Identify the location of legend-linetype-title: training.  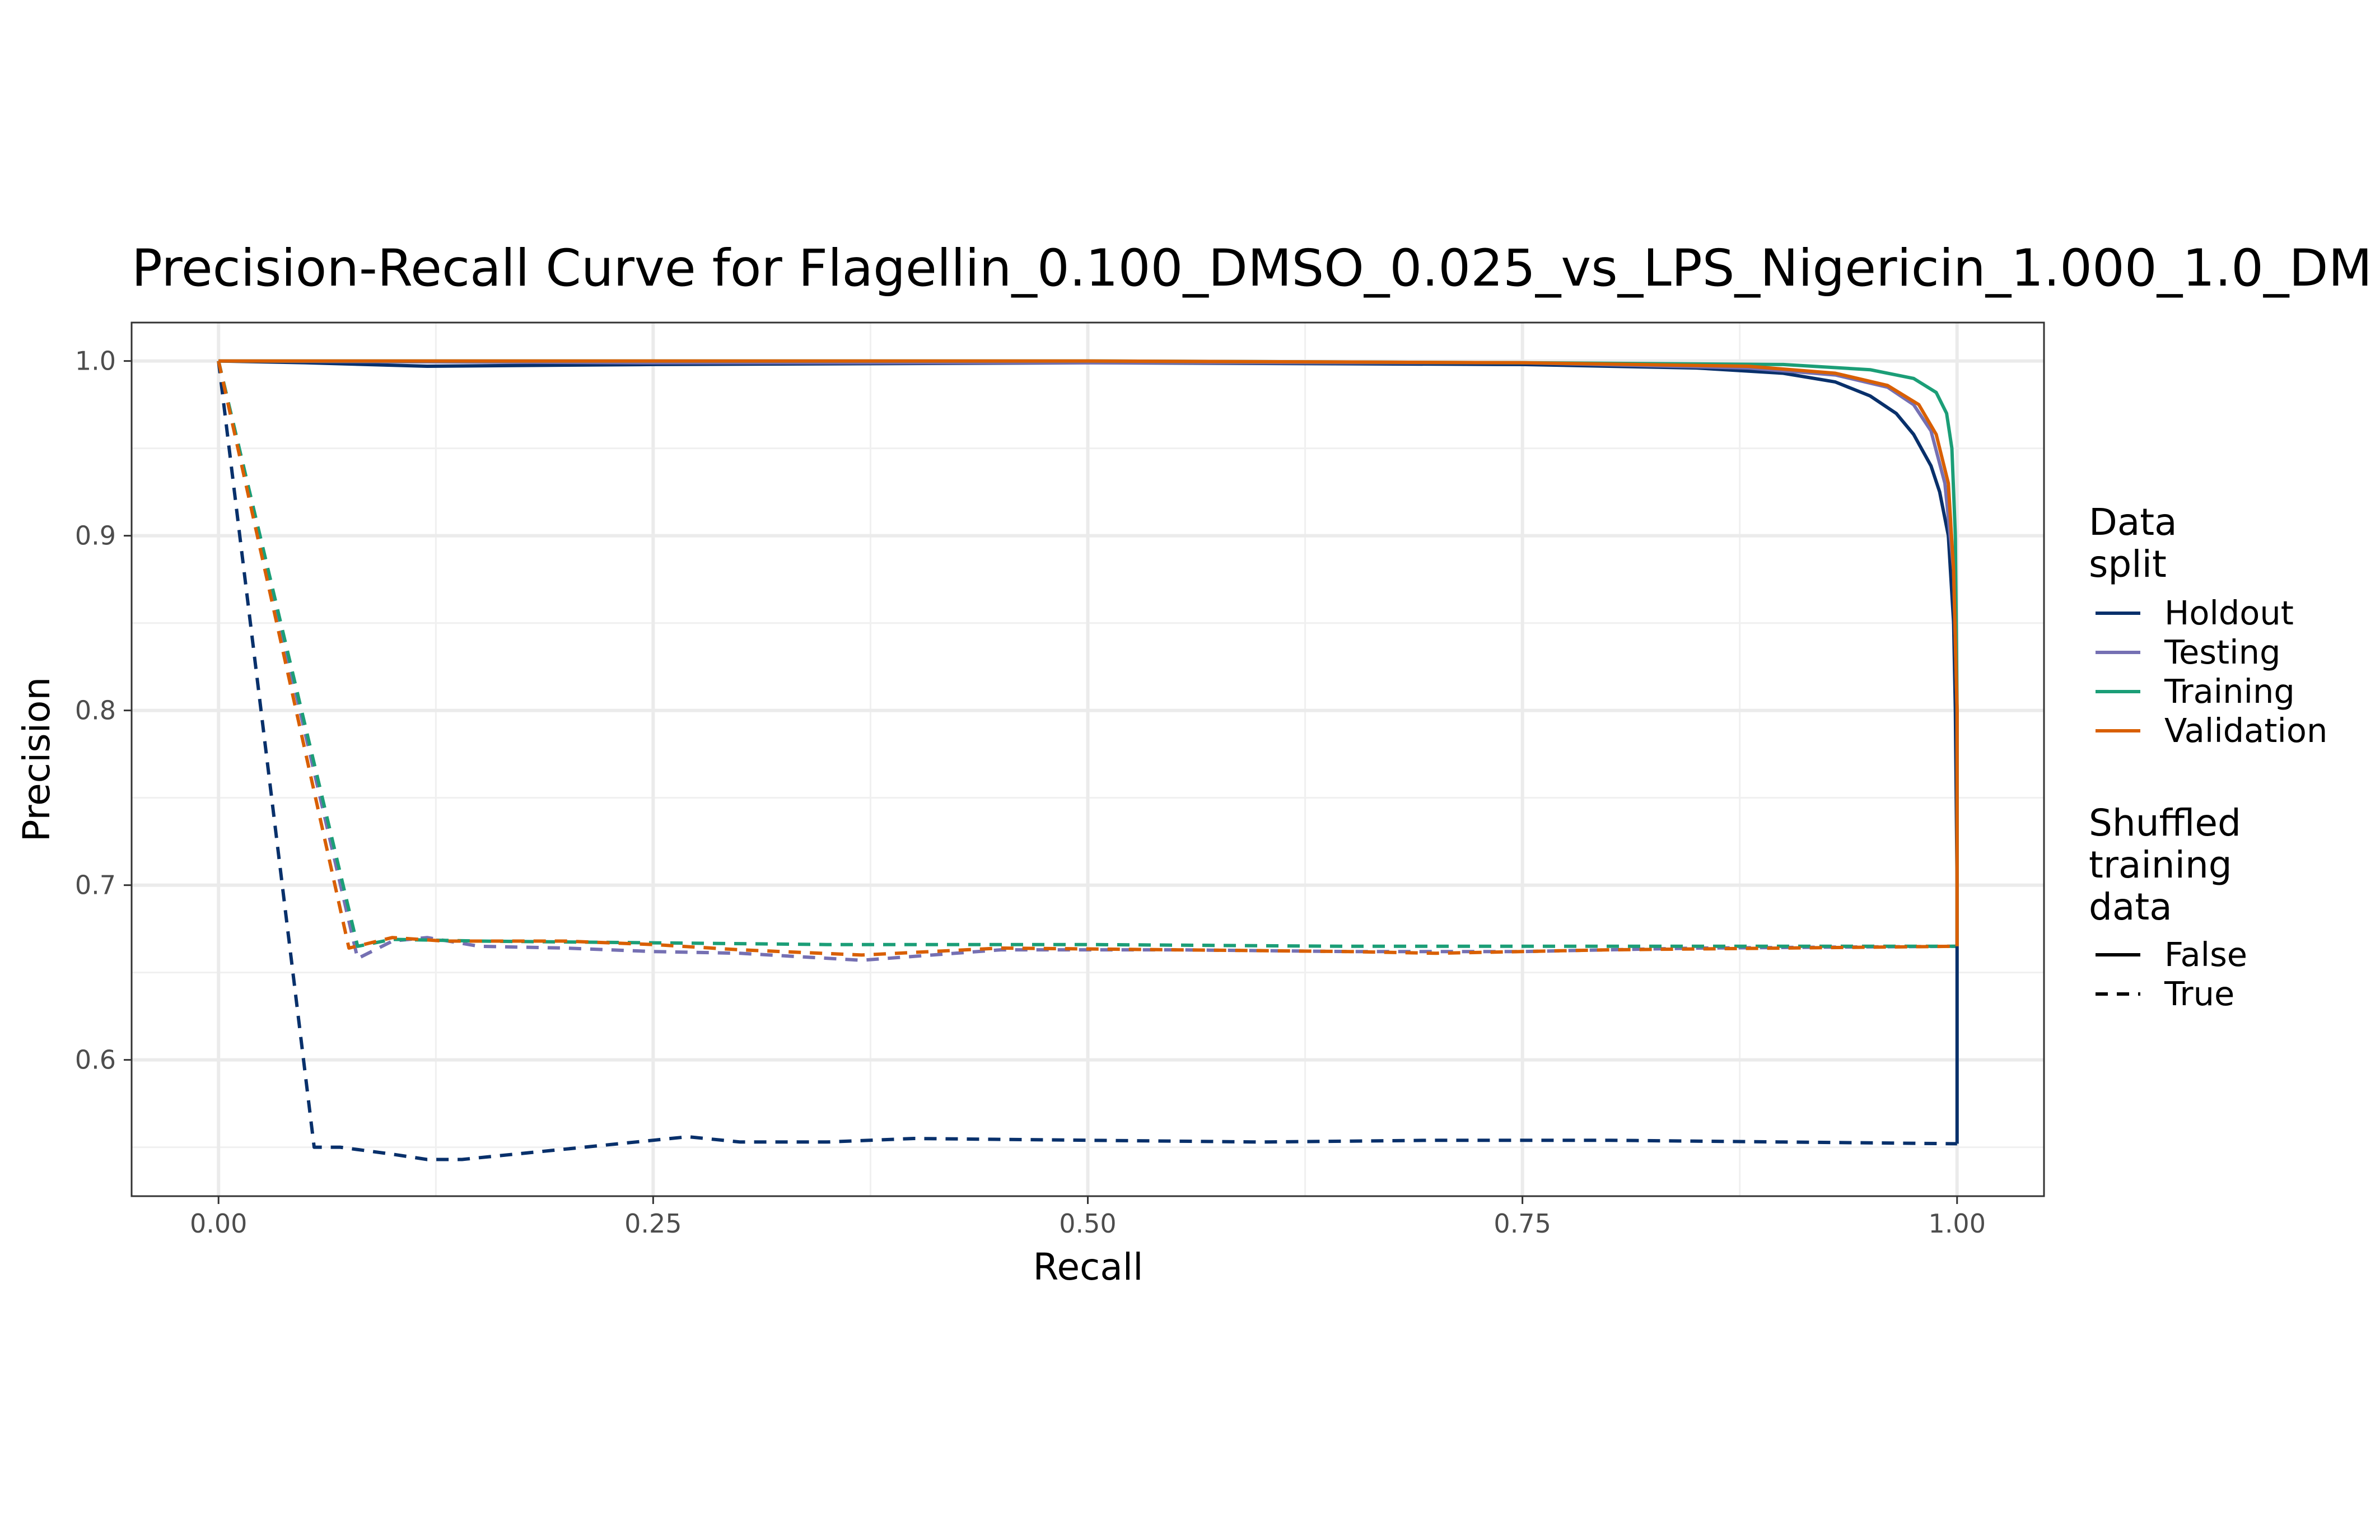
(2161, 865).